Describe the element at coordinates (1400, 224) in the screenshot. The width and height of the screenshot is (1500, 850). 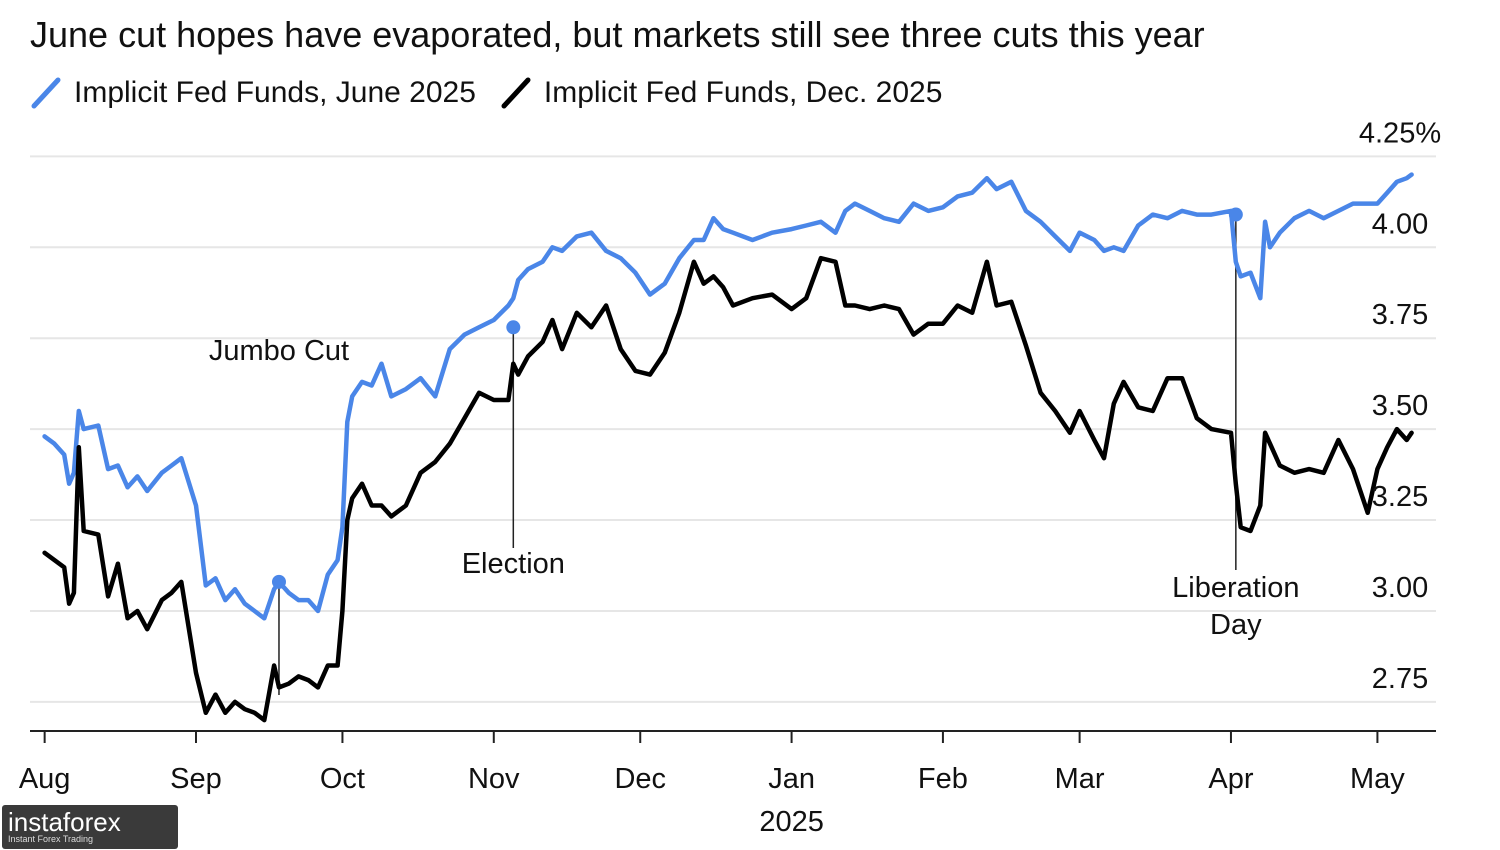
I see `y-tick-label: 4.00` at that location.